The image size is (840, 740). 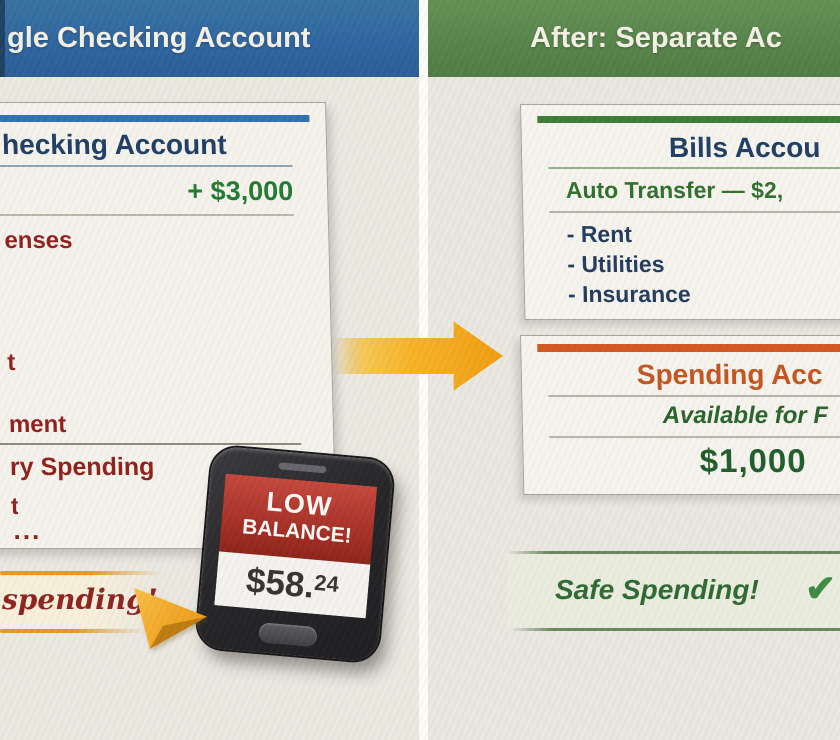 What do you see at coordinates (151, 444) in the screenshot?
I see `rule-mid-card` at bounding box center [151, 444].